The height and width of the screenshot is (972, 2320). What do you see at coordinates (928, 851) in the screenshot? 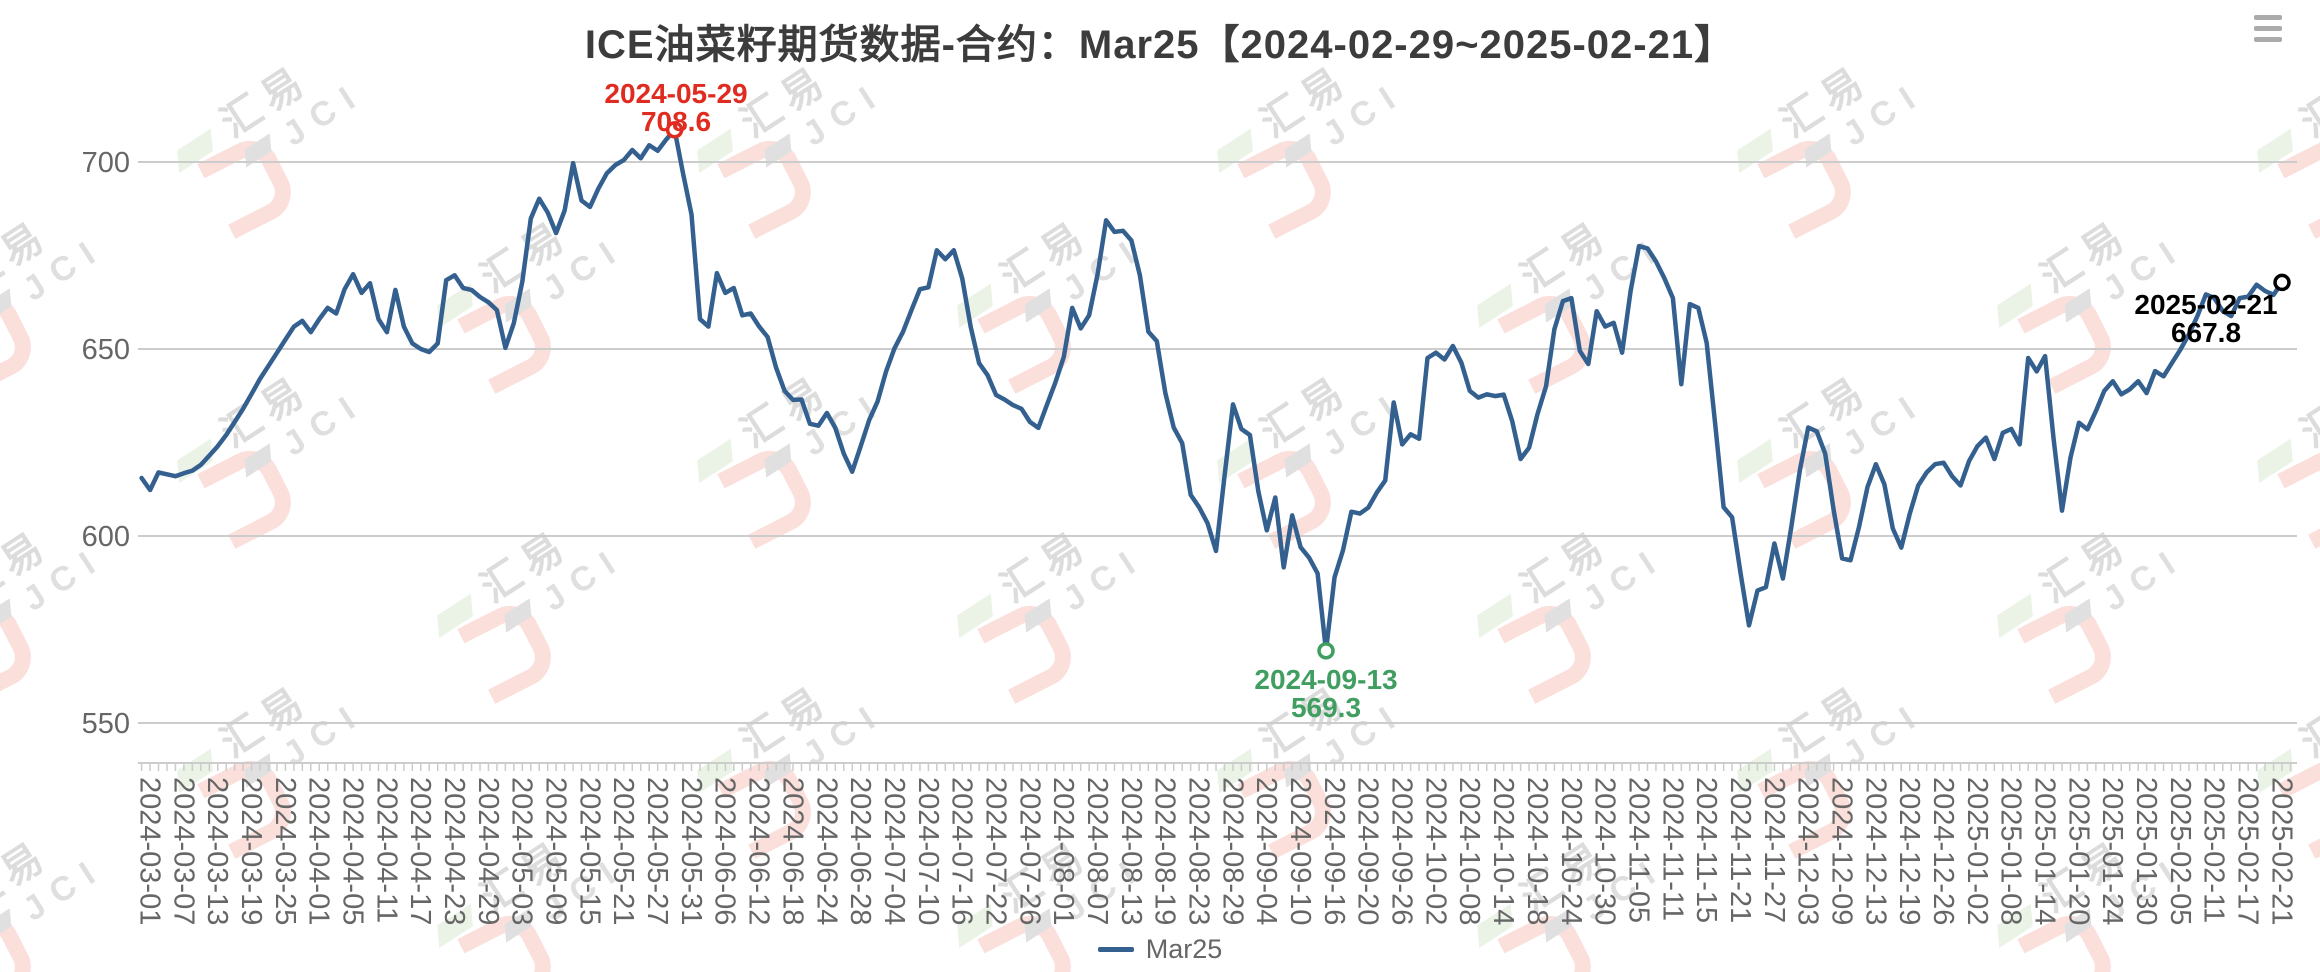
I see `x-axis-label: 2024-07-10` at bounding box center [928, 851].